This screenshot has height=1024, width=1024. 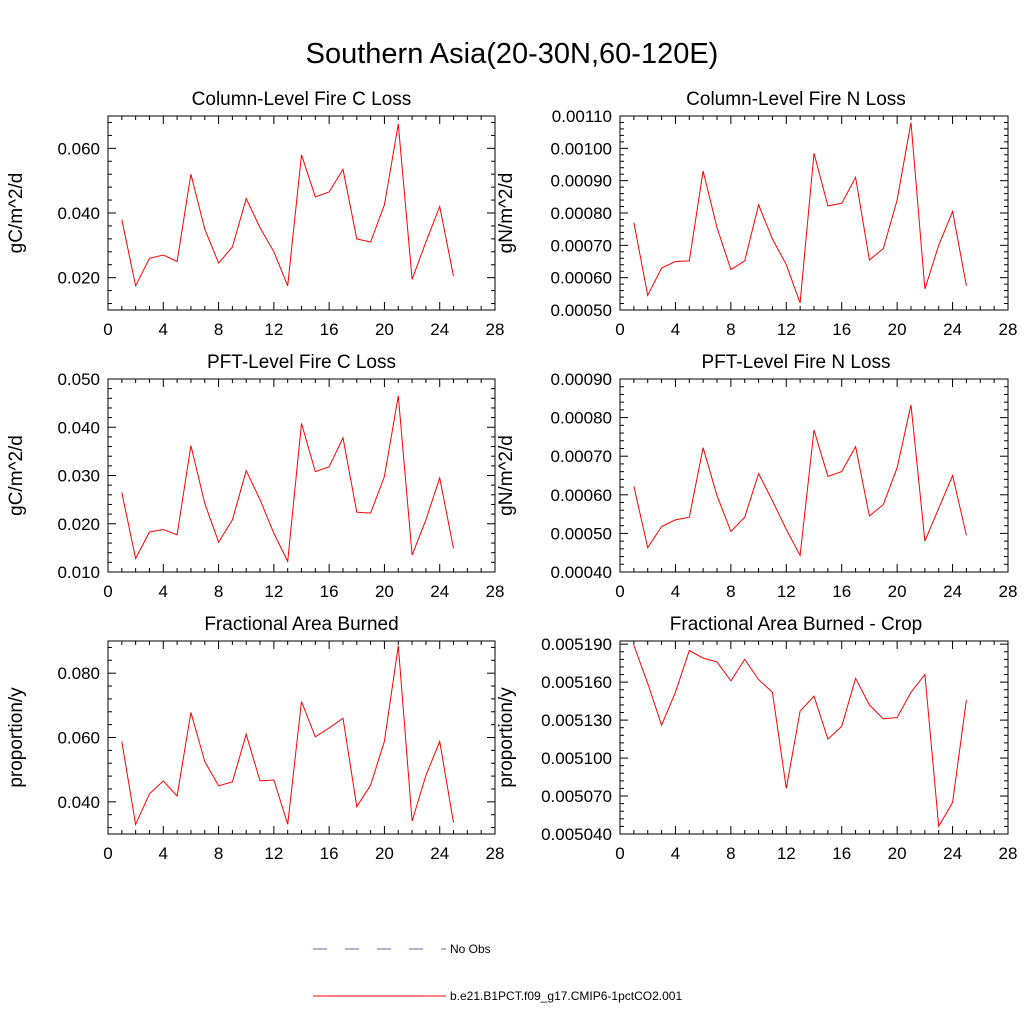 I want to click on y-tick-label: 0.005100, so click(x=576, y=758).